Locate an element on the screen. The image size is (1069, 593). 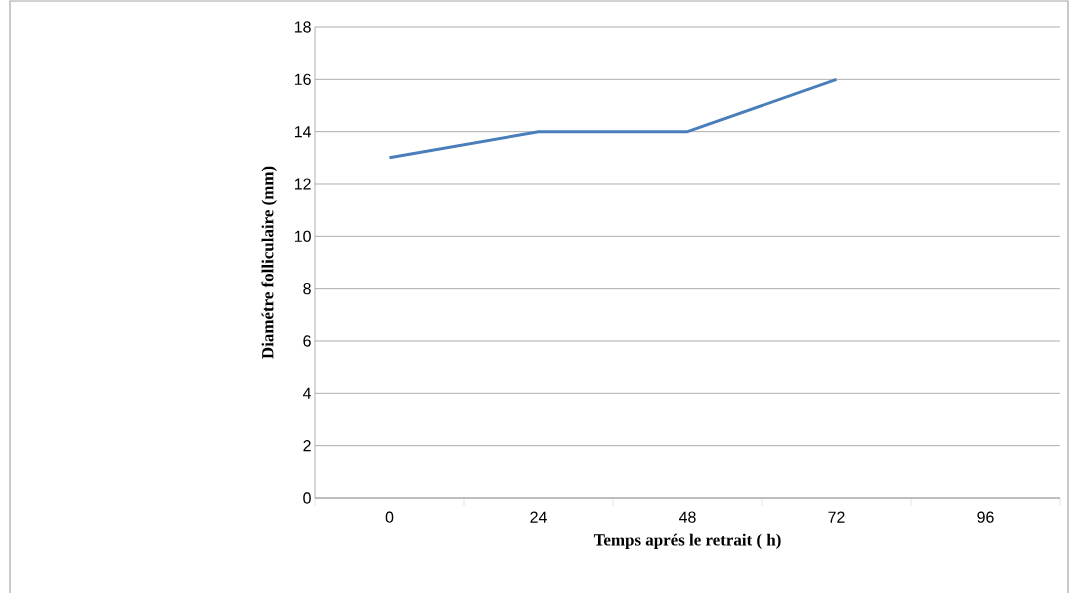
y-tick-label: 12 is located at coordinates (302, 184).